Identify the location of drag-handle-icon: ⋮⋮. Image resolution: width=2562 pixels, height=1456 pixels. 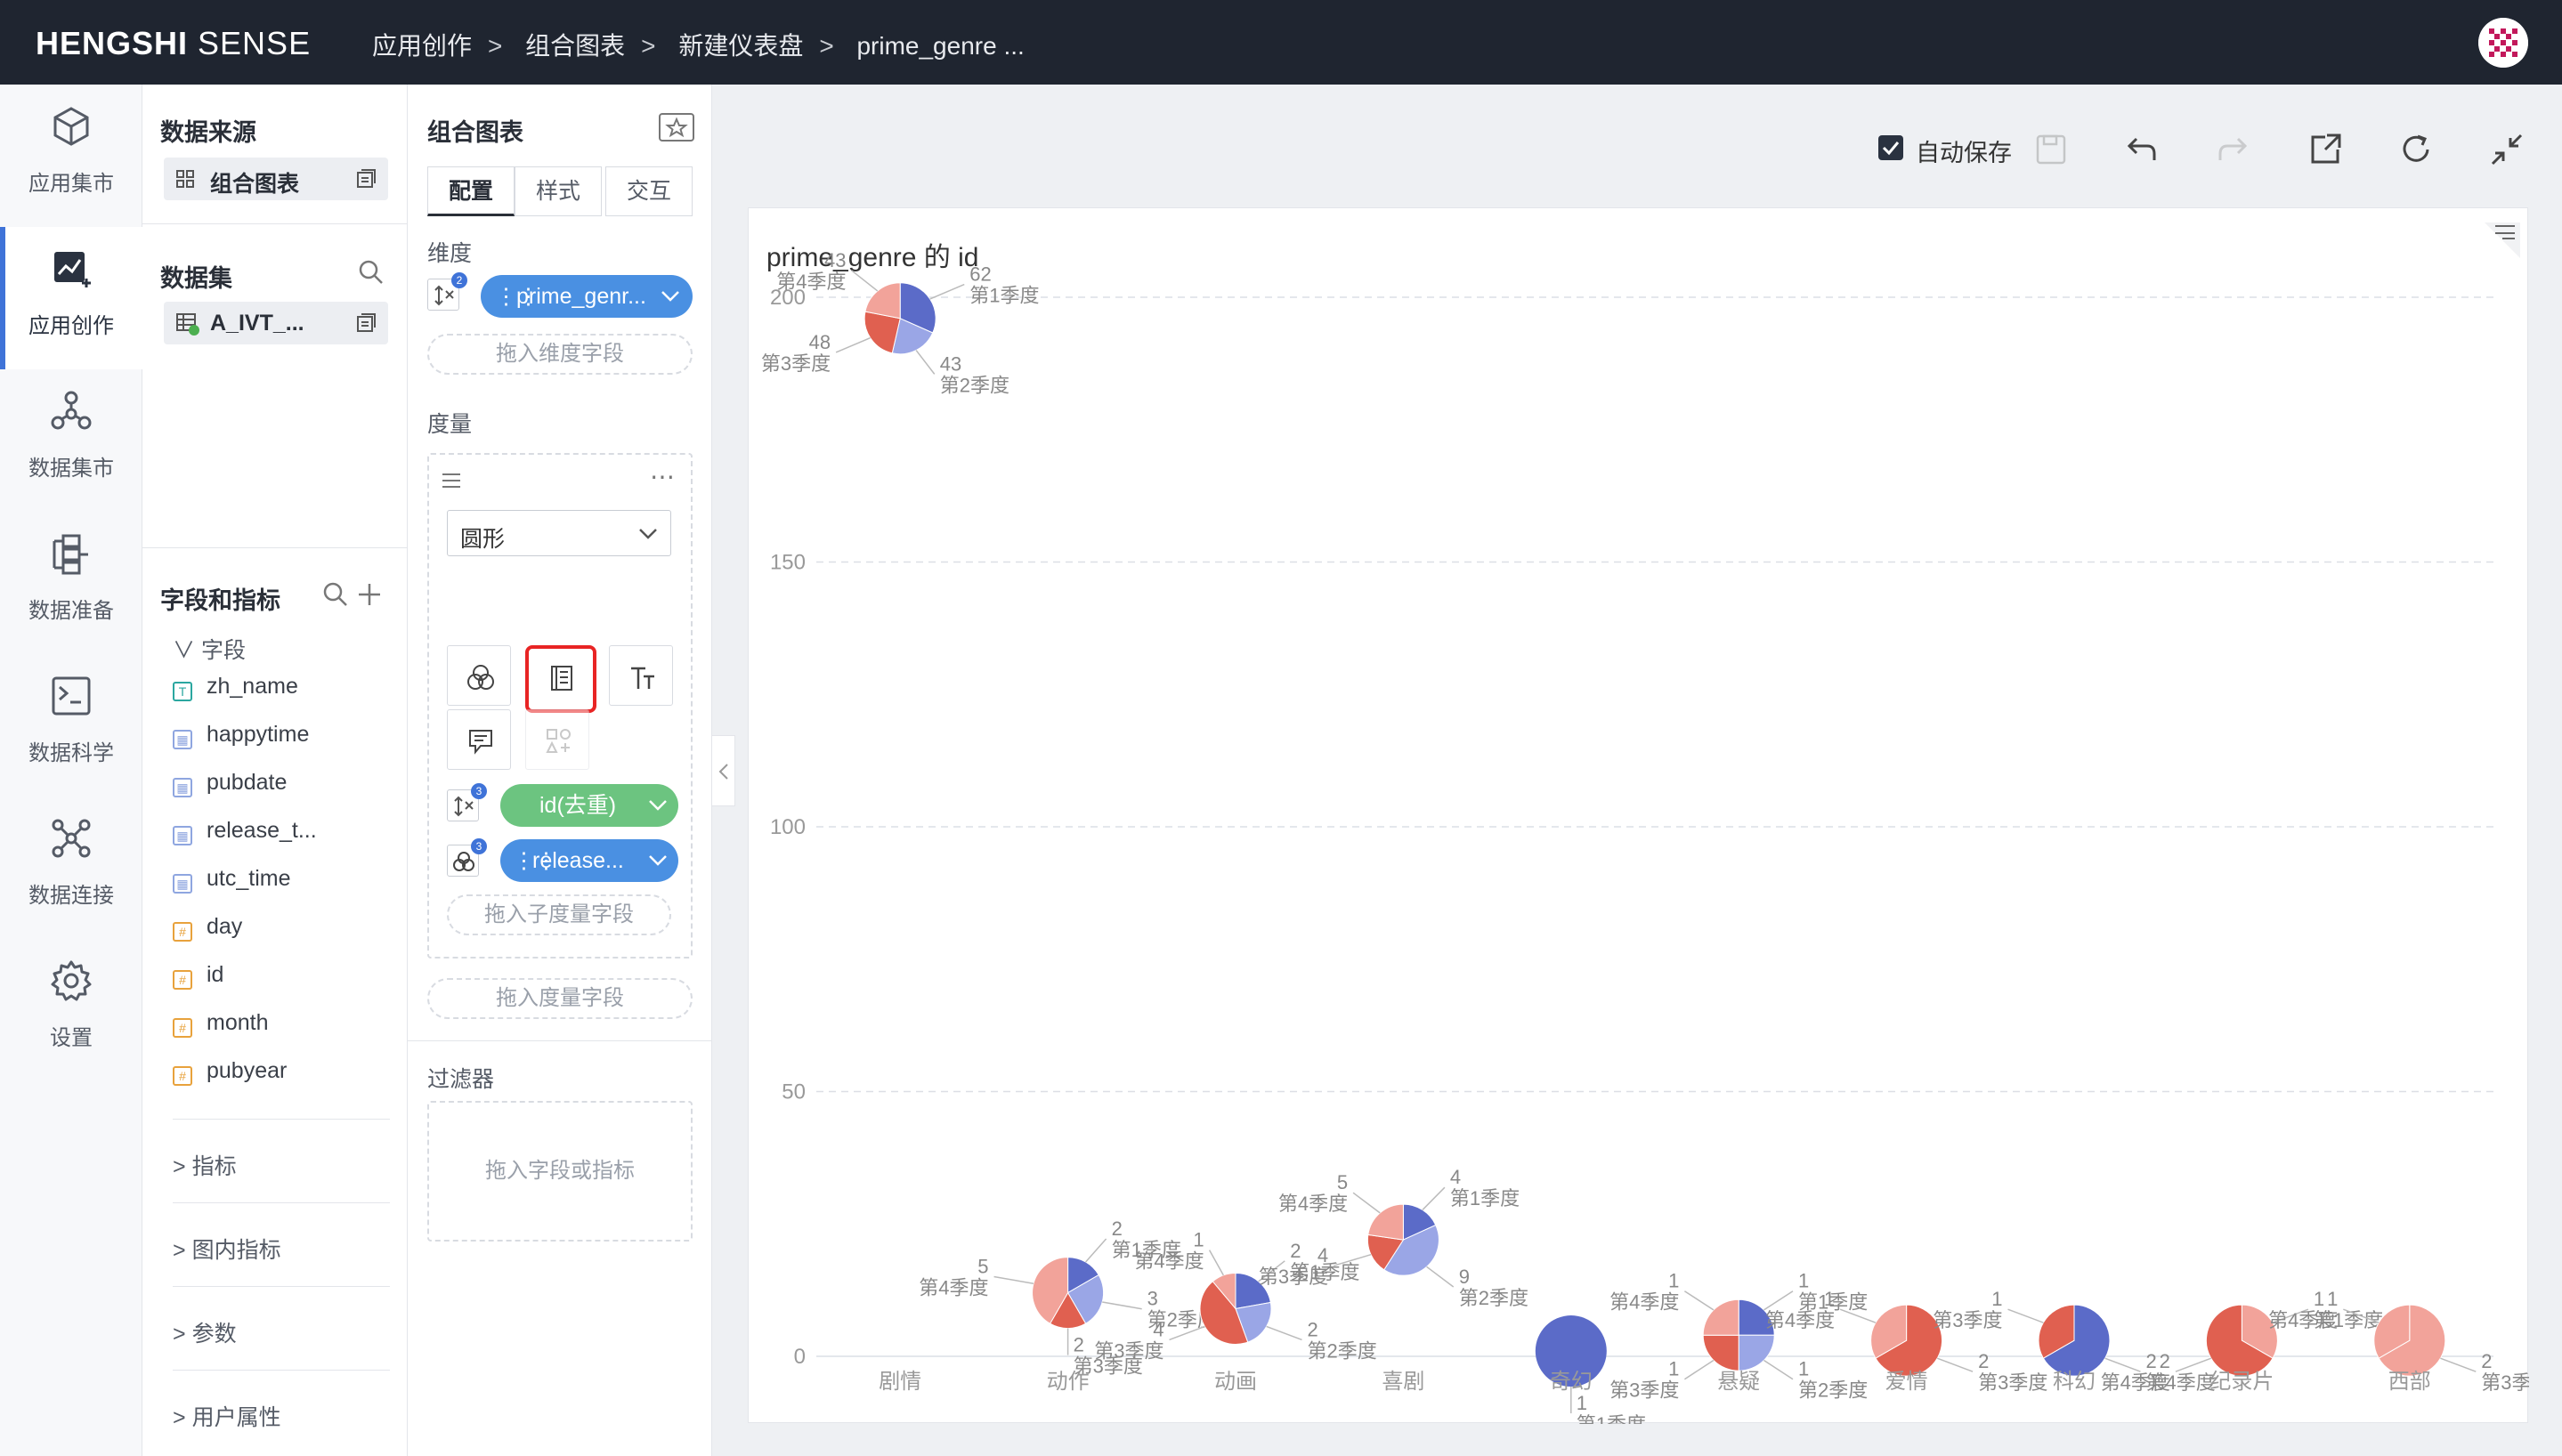
(535, 860).